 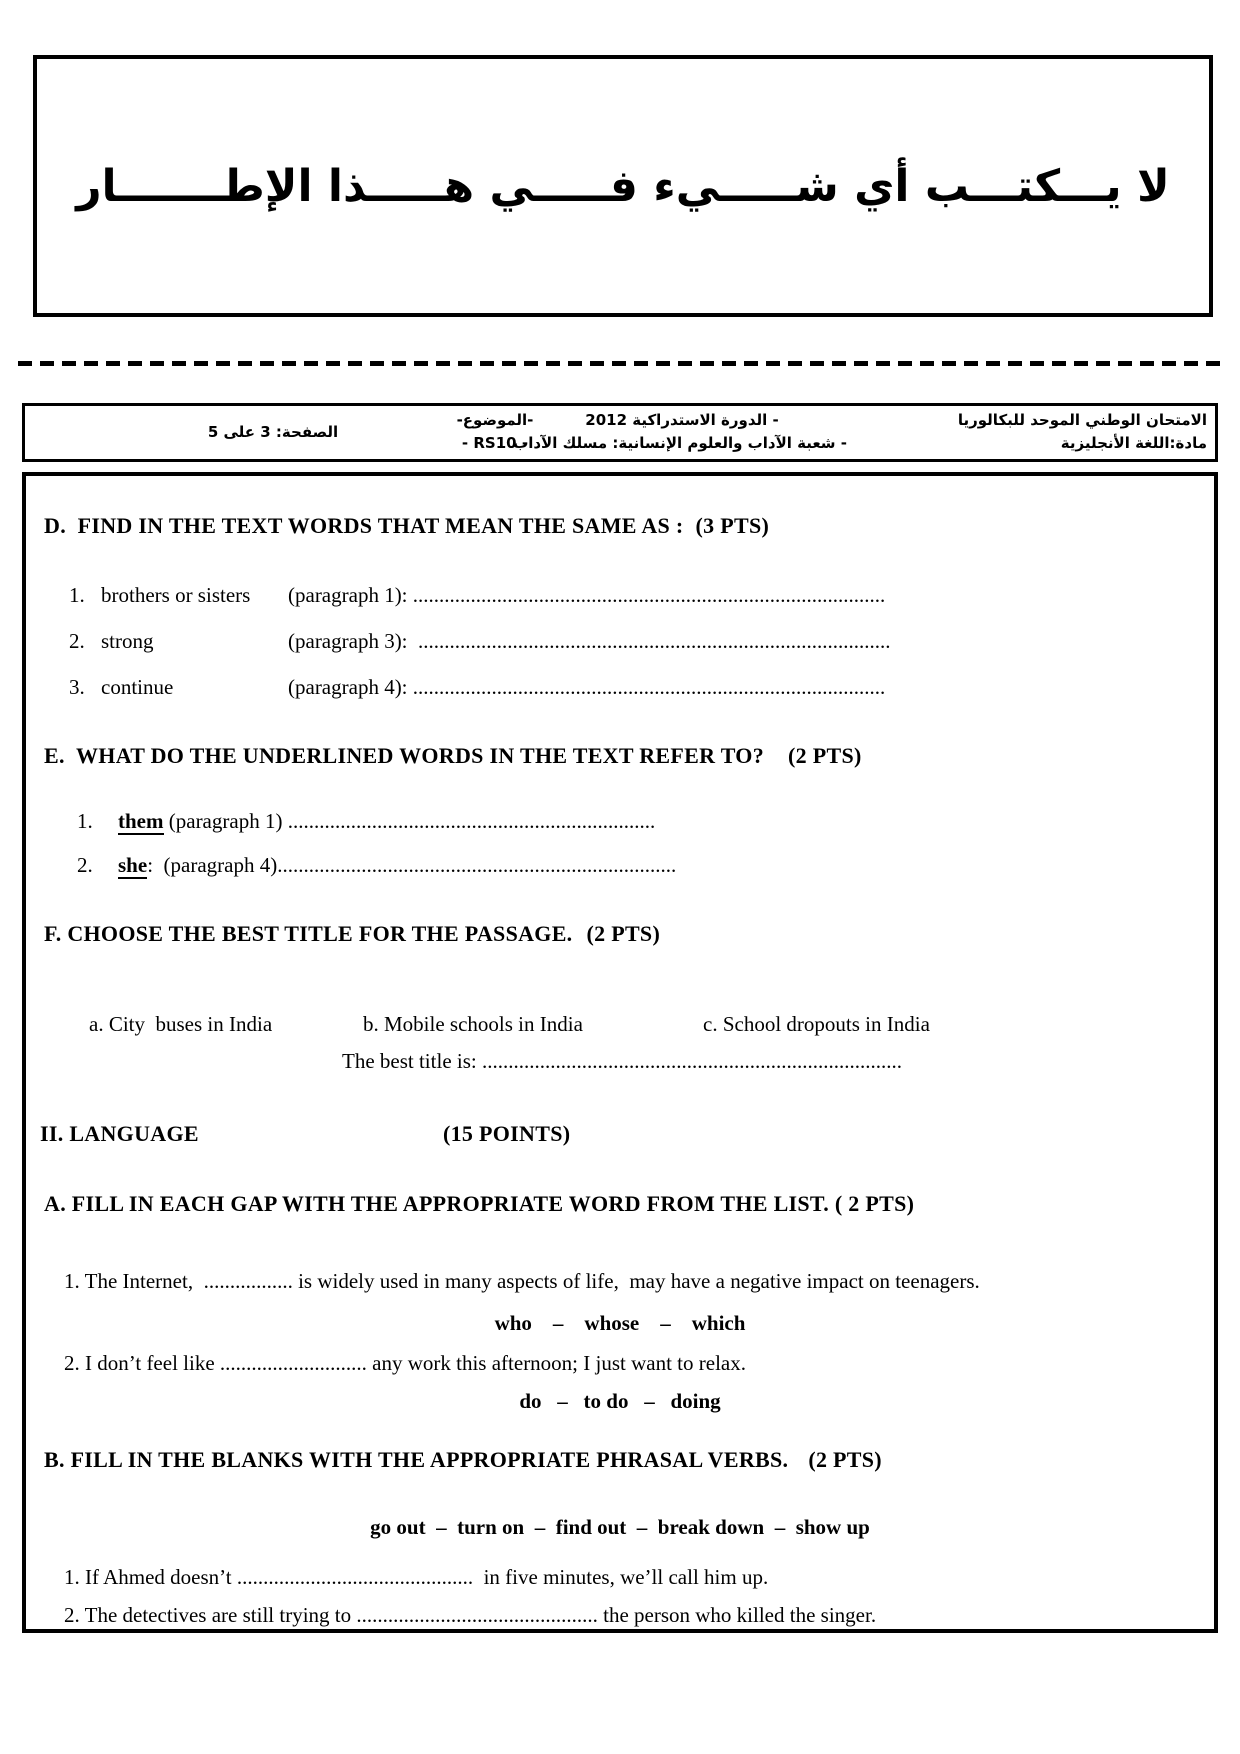 What do you see at coordinates (495, 420) in the screenshot?
I see `topic-label: -الموضوع-` at bounding box center [495, 420].